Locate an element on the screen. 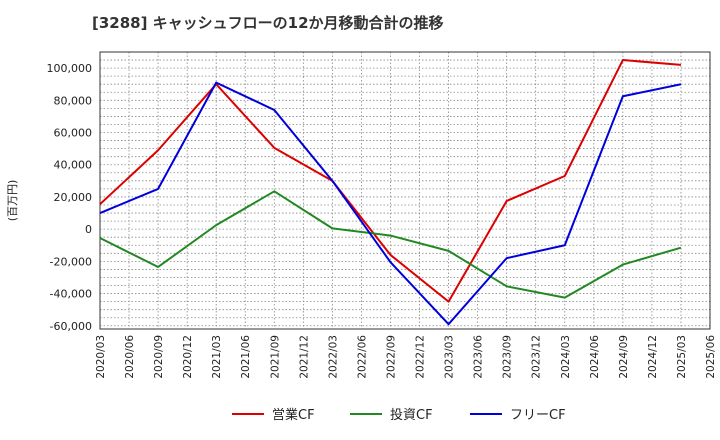 The width and height of the screenshot is (720, 440). x-tick-label: 2023/09 is located at coordinates (508, 357).